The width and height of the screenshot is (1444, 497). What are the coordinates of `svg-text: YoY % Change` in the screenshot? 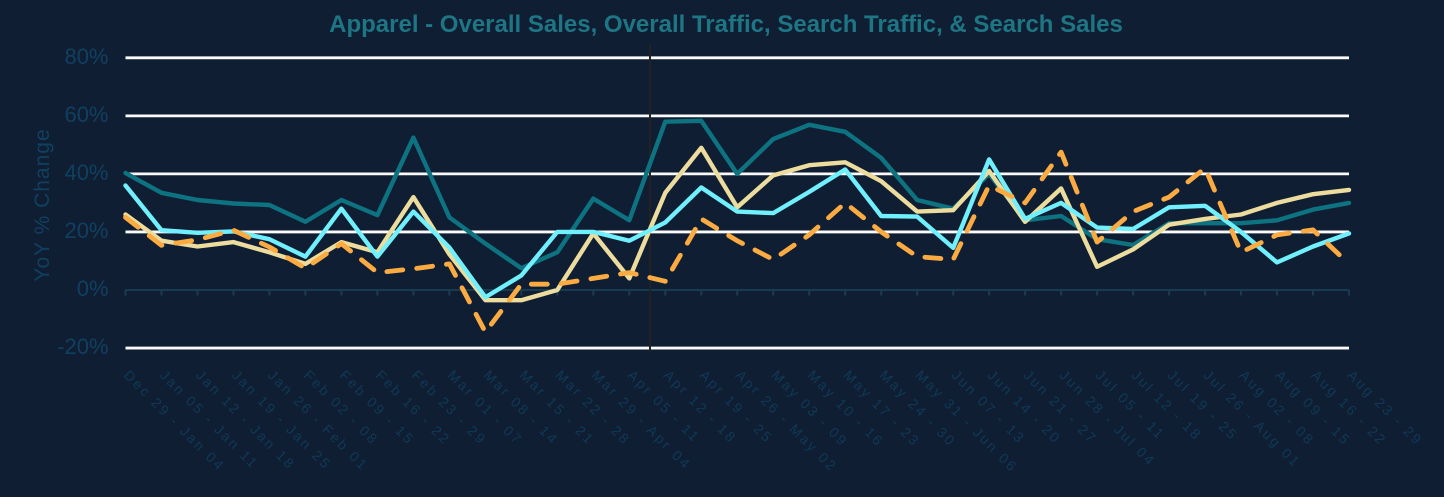 It's located at (42, 204).